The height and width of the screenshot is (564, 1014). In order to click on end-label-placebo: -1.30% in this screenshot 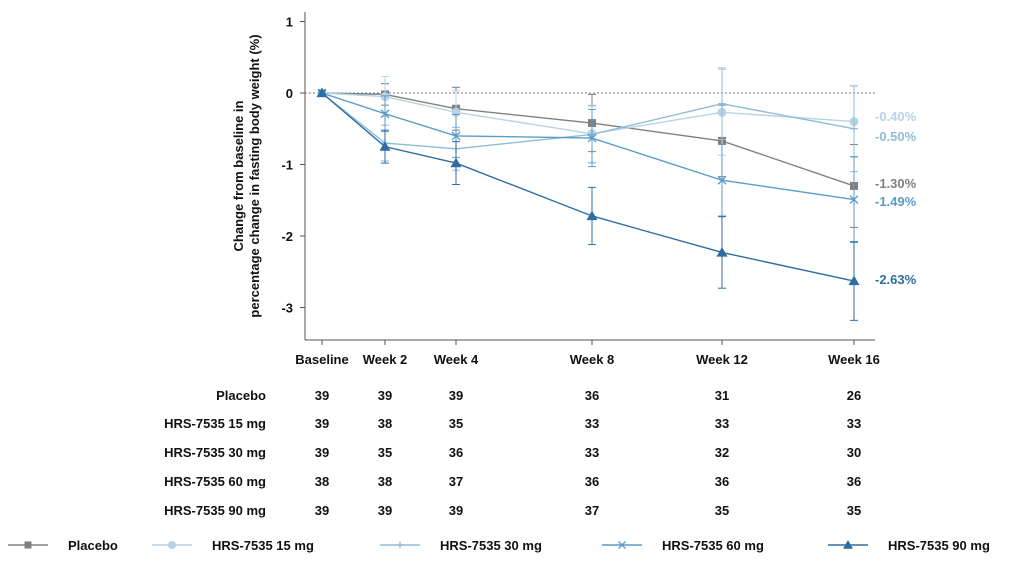, I will do `click(896, 183)`.